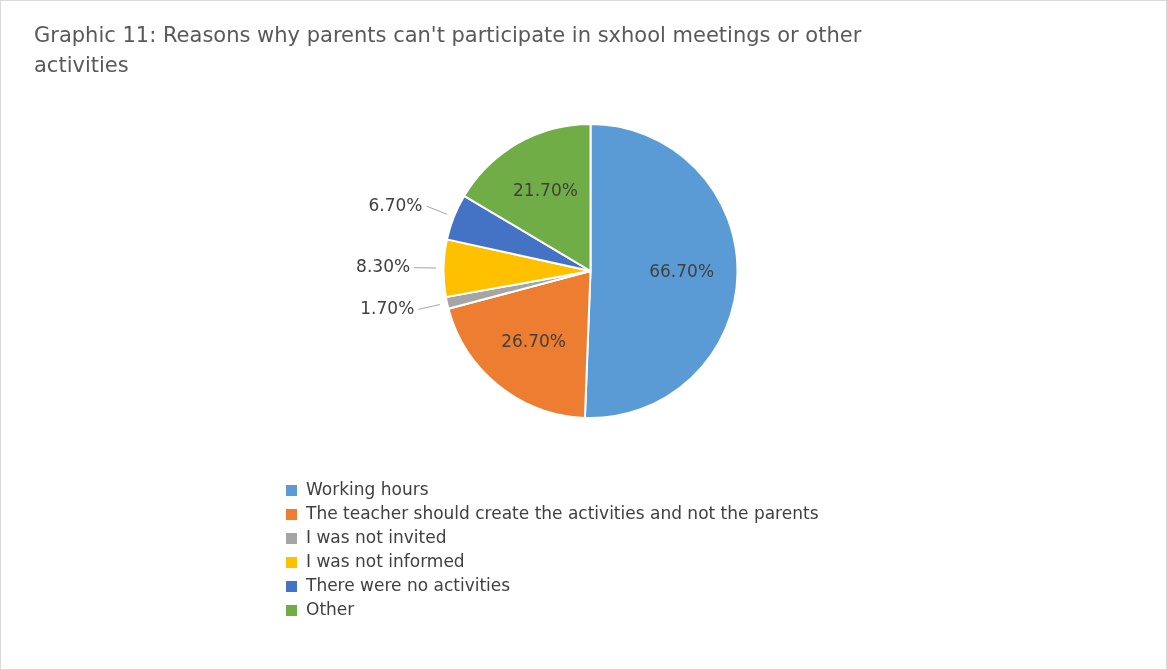 This screenshot has width=1167, height=670. What do you see at coordinates (545, 190) in the screenshot?
I see `data-label: 21.70%` at bounding box center [545, 190].